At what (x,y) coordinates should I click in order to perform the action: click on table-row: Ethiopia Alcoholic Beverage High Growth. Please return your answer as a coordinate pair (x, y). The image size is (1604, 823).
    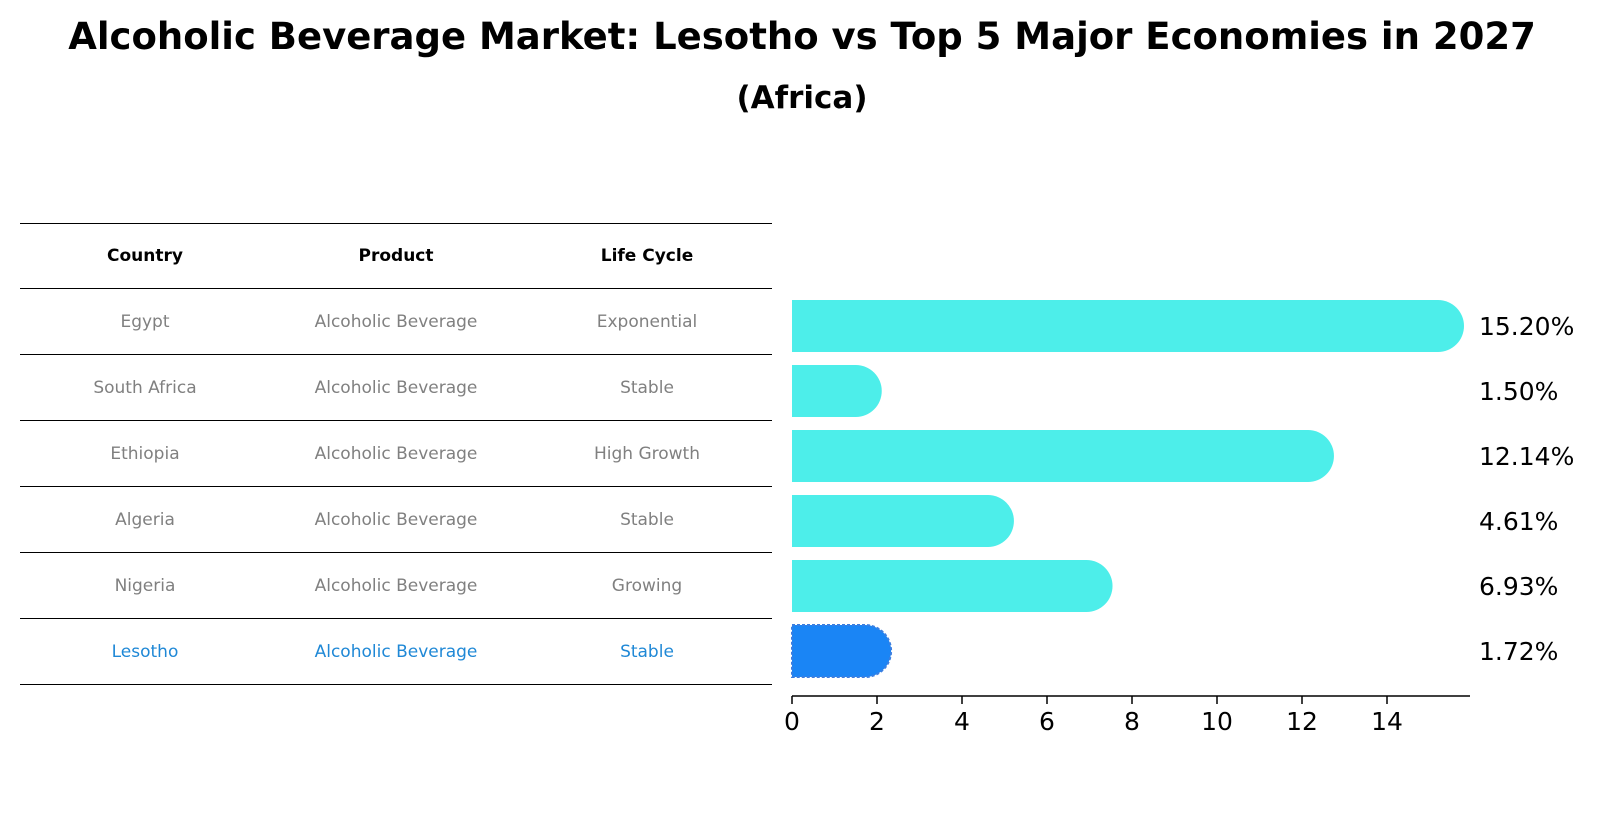
    Looking at the image, I should click on (396, 454).